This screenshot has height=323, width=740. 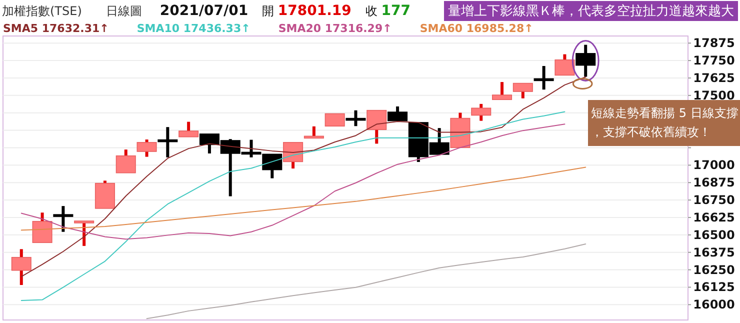 I want to click on text: 開 17801.19, so click(x=307, y=11).